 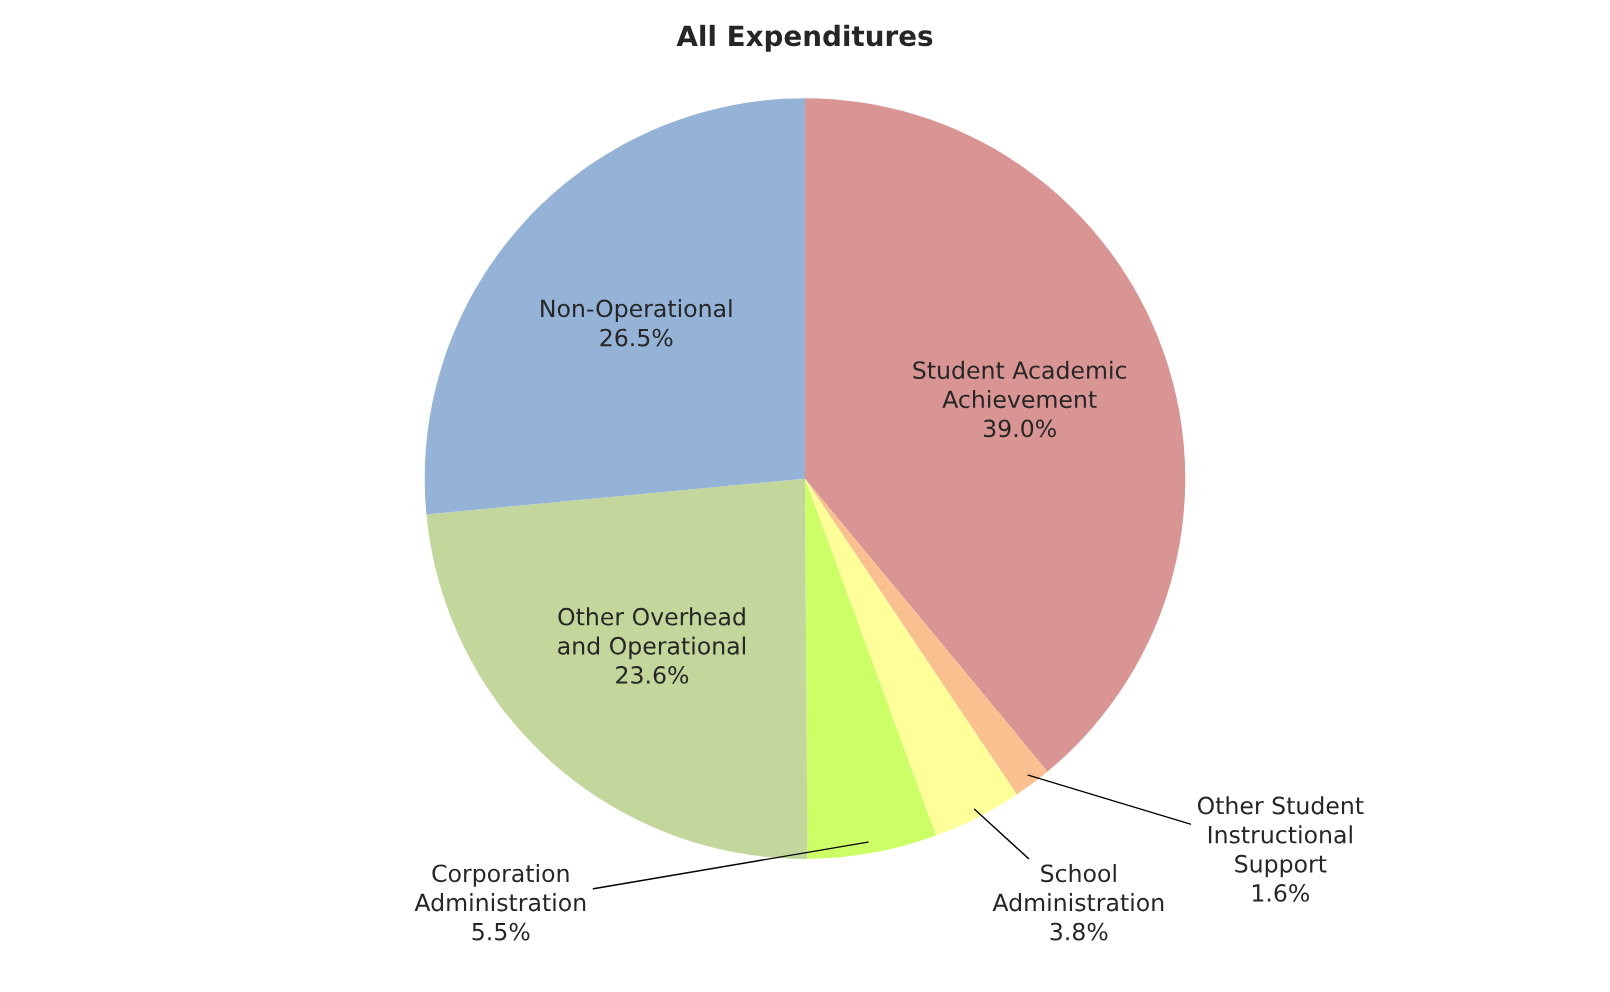 What do you see at coordinates (1280, 837) in the screenshot?
I see `slice-label: Other Student Instructional Support` at bounding box center [1280, 837].